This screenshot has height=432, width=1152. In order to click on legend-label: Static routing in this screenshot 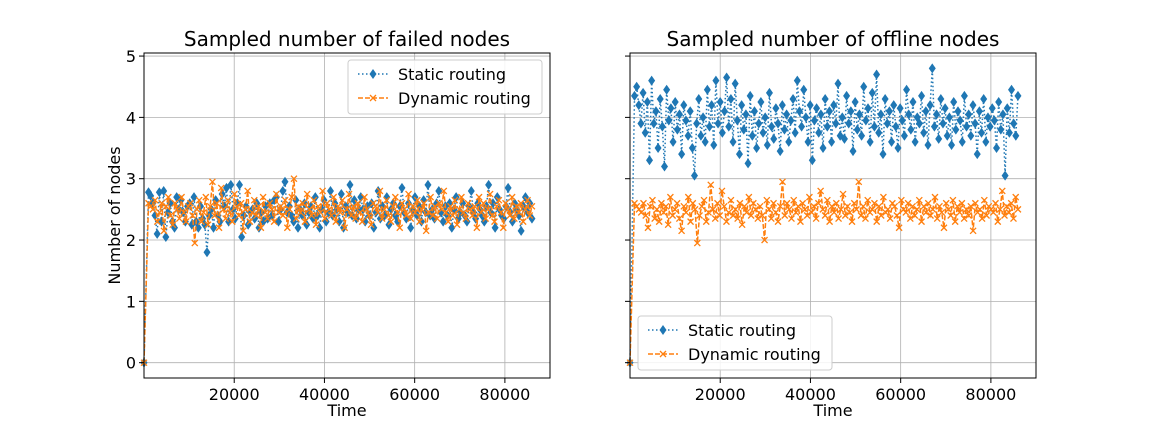, I will do `click(742, 330)`.